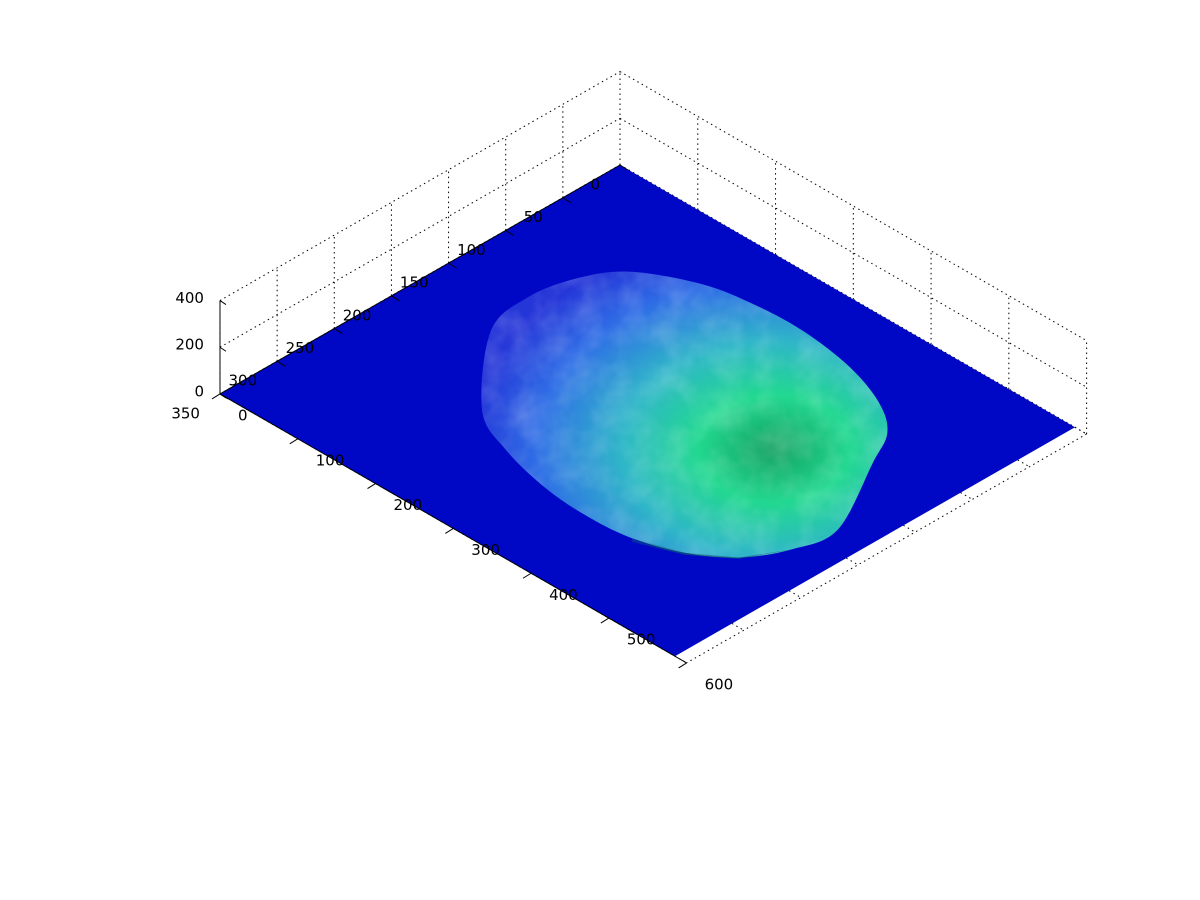 This screenshot has width=1200, height=900. Describe the element at coordinates (185, 413) in the screenshot. I see `y-tick-label: 350` at that location.